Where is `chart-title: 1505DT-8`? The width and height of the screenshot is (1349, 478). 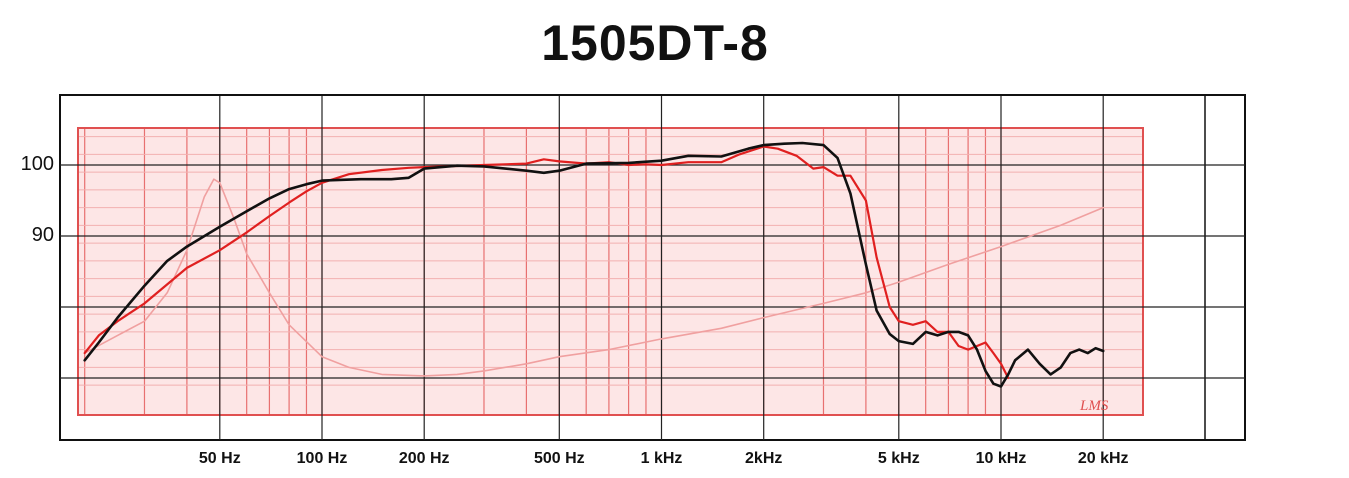 chart-title: 1505DT-8 is located at coordinates (655, 43).